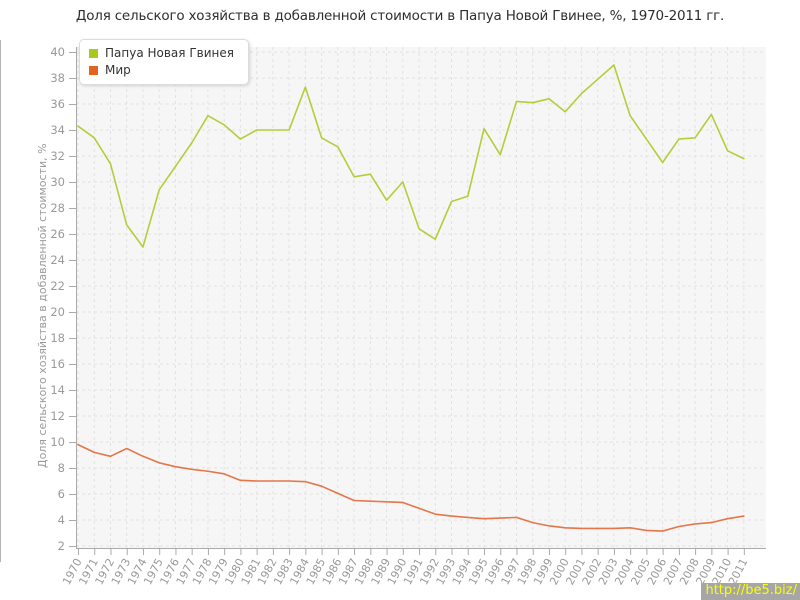 This screenshot has width=800, height=600. What do you see at coordinates (57, 338) in the screenshot?
I see `svg-text: 18` at bounding box center [57, 338].